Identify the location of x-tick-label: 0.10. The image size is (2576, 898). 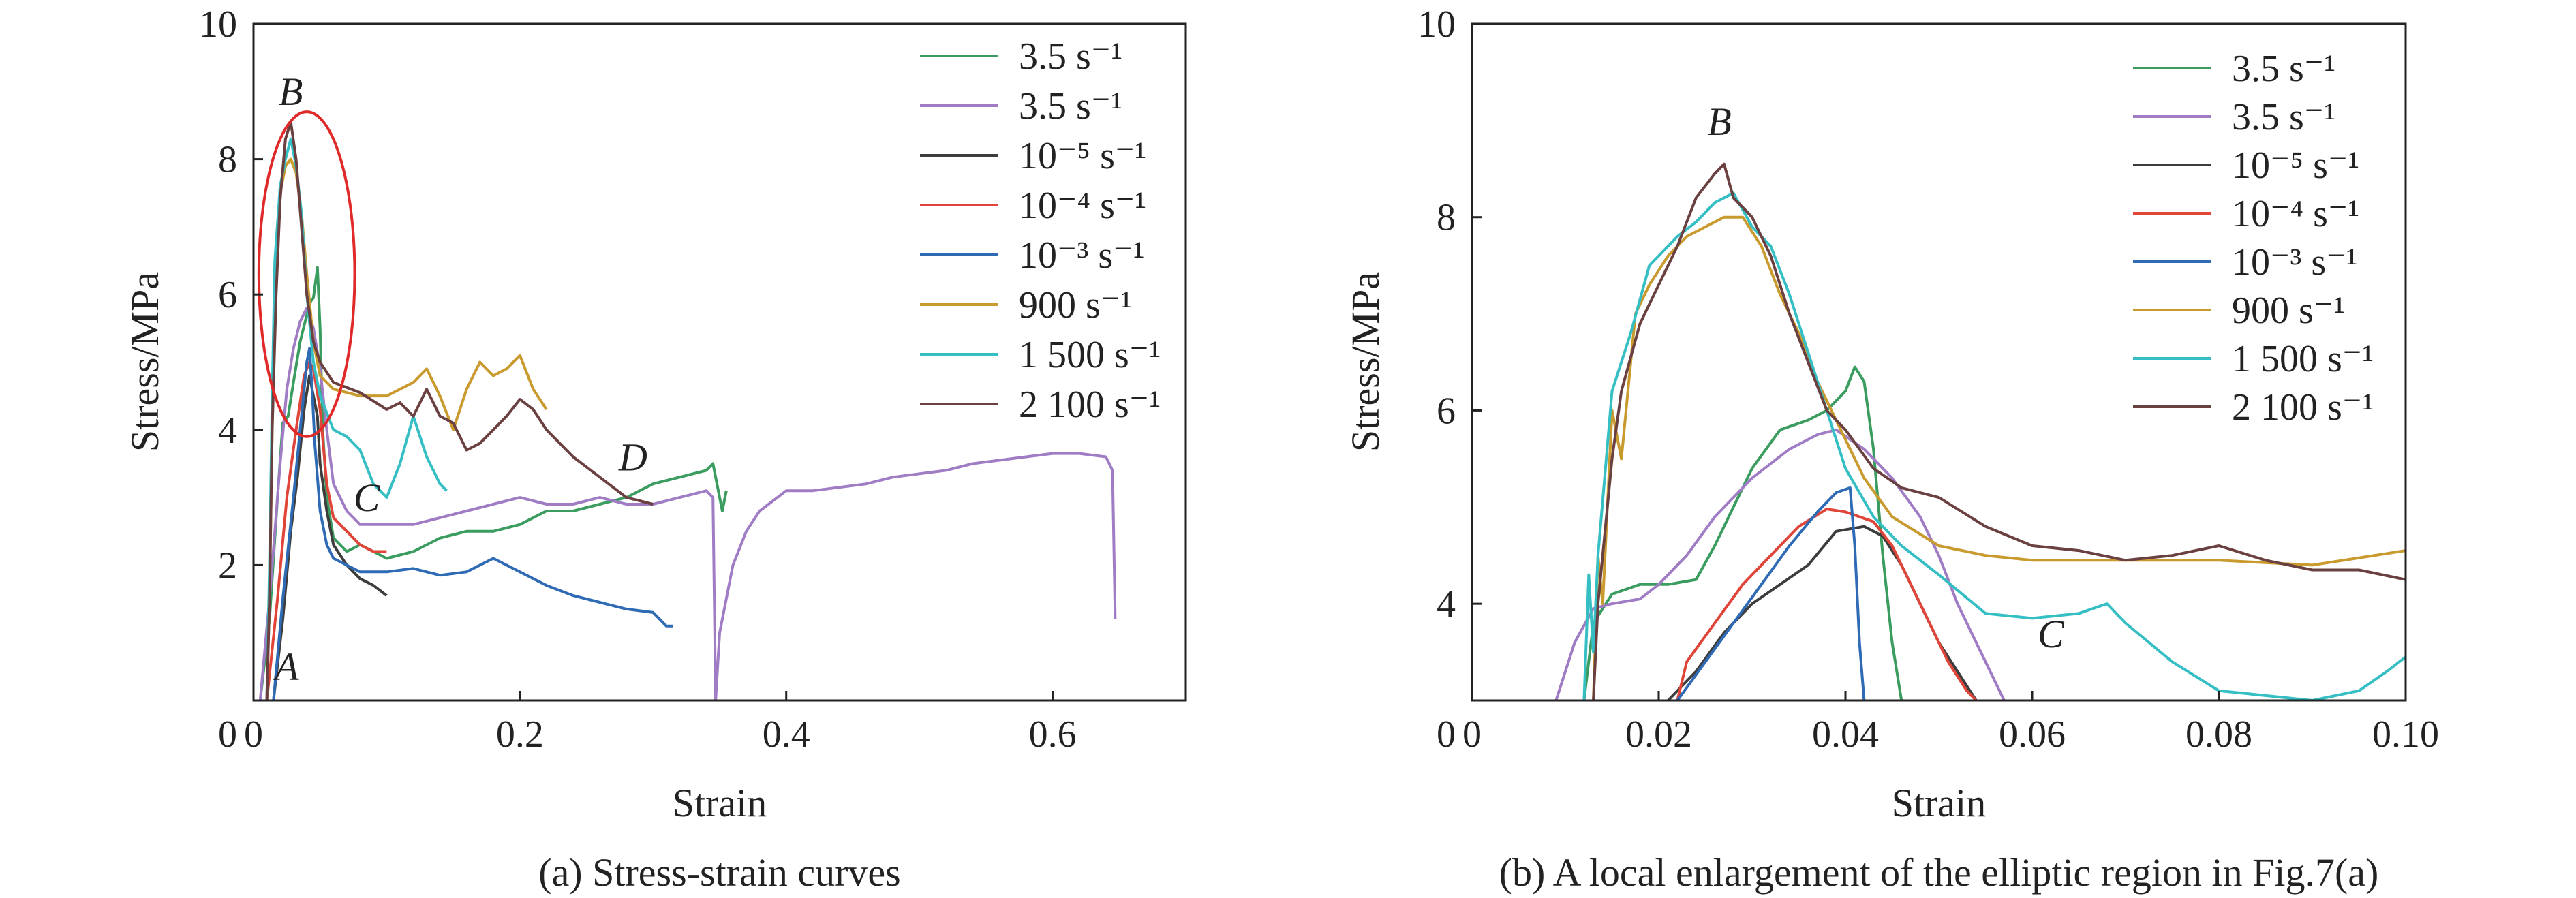
(2405, 734).